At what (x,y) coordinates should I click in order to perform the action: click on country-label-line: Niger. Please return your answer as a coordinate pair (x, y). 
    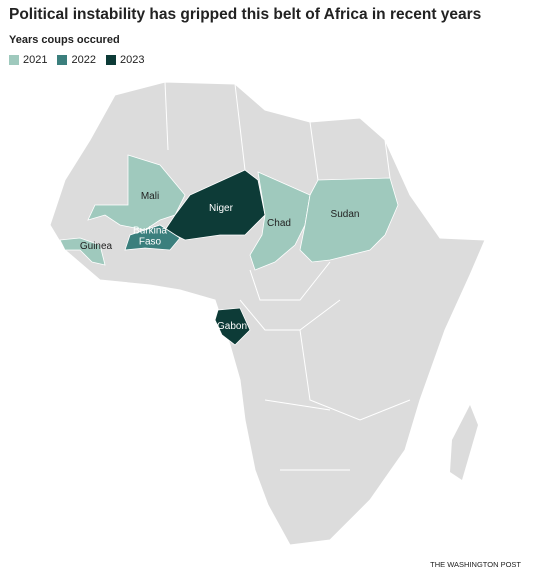
    Looking at the image, I should click on (221, 208).